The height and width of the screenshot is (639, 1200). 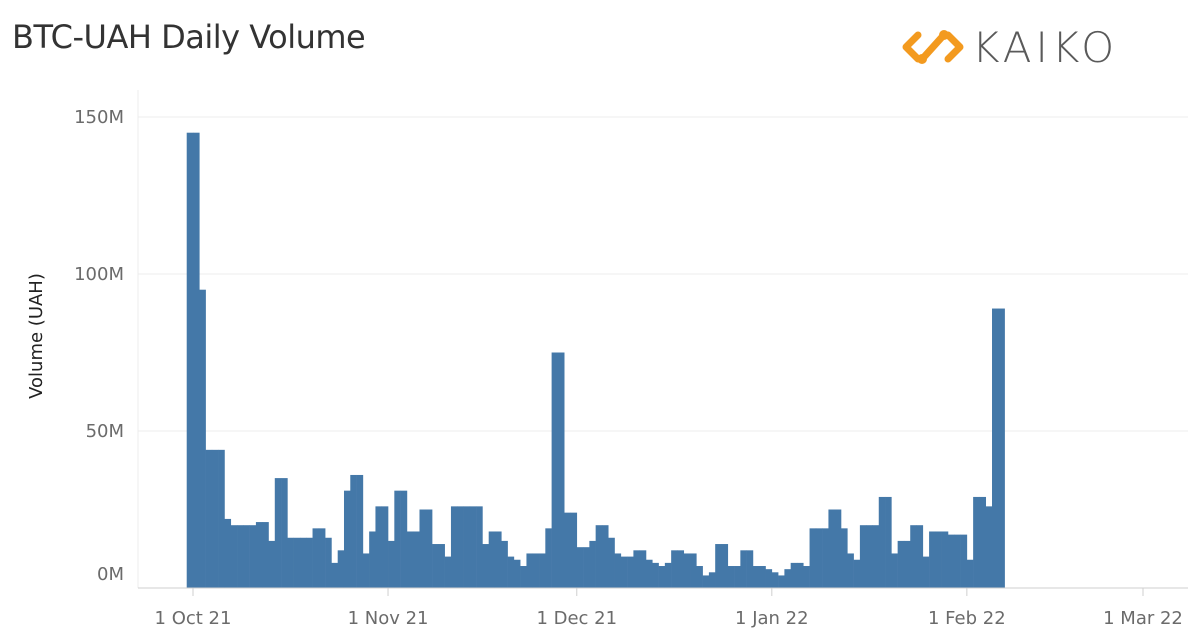 I want to click on logo-text: KAIKO, so click(x=1045, y=47).